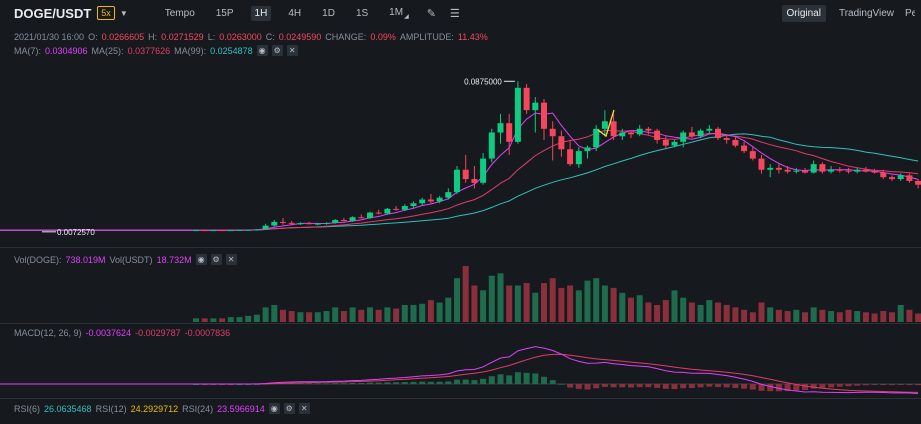  I want to click on settings-sliders-icon: ☰, so click(454, 13).